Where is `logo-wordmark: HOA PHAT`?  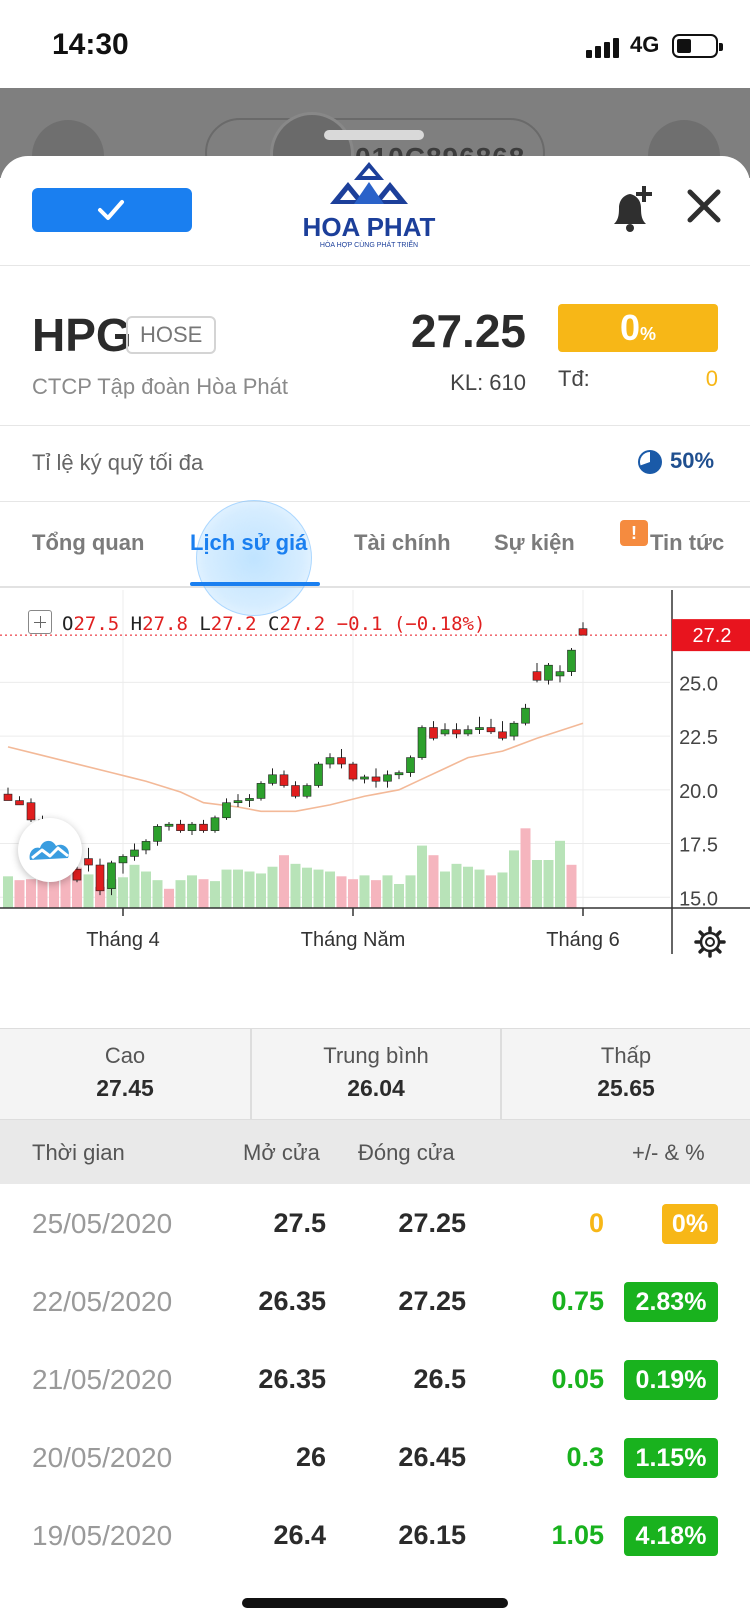 logo-wordmark: HOA PHAT is located at coordinates (369, 227).